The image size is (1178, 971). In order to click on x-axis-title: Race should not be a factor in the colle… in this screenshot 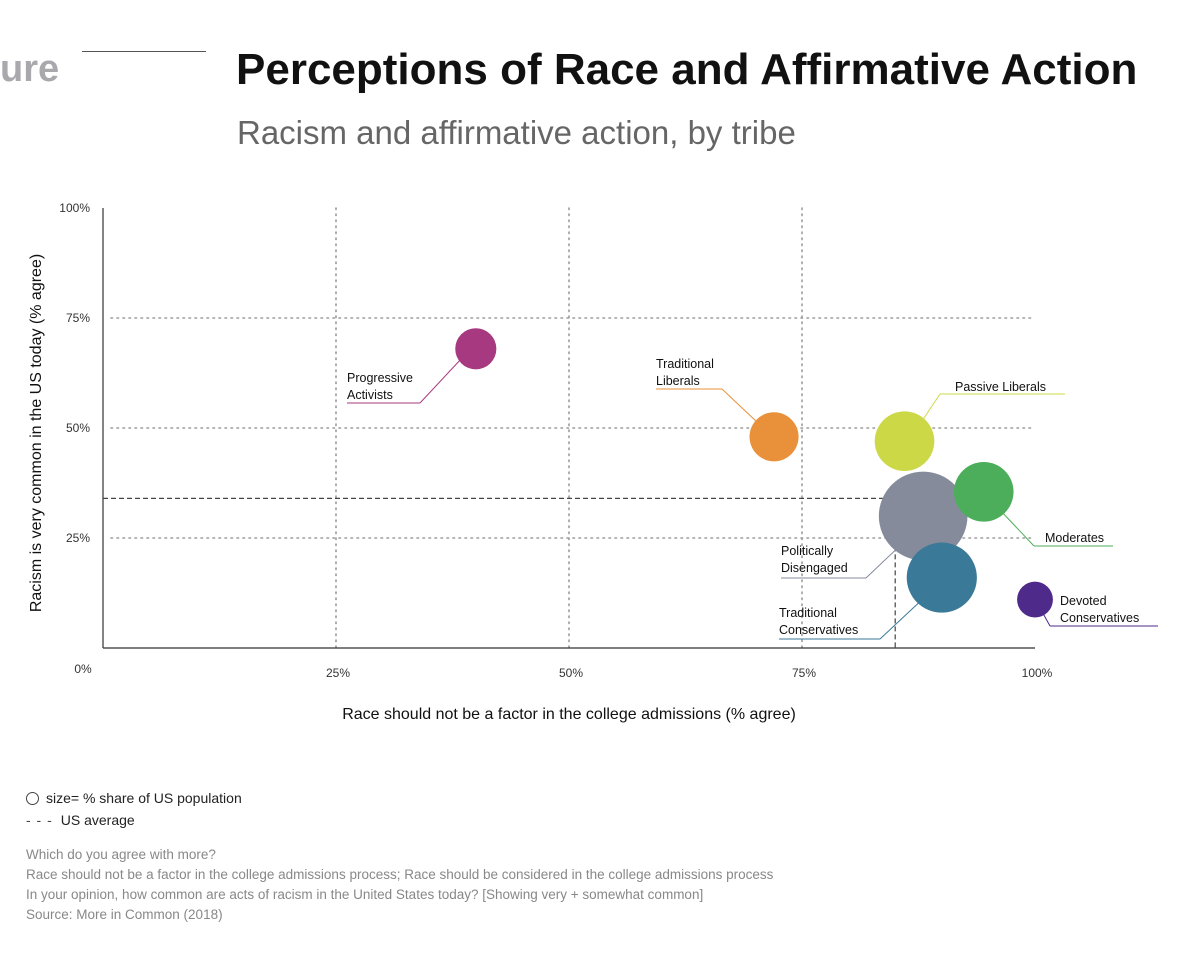, I will do `click(569, 714)`.